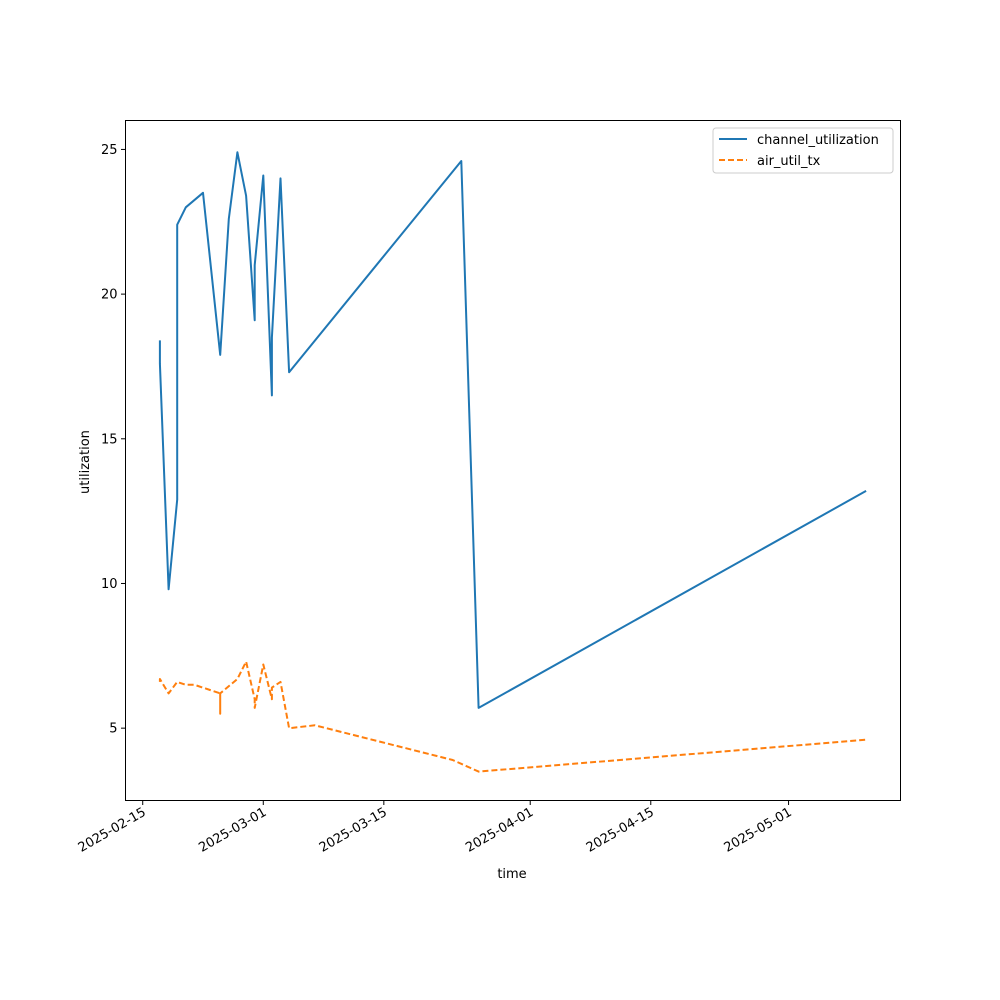  I want to click on x-tick-label-3: 2025-04-01, so click(499, 830).